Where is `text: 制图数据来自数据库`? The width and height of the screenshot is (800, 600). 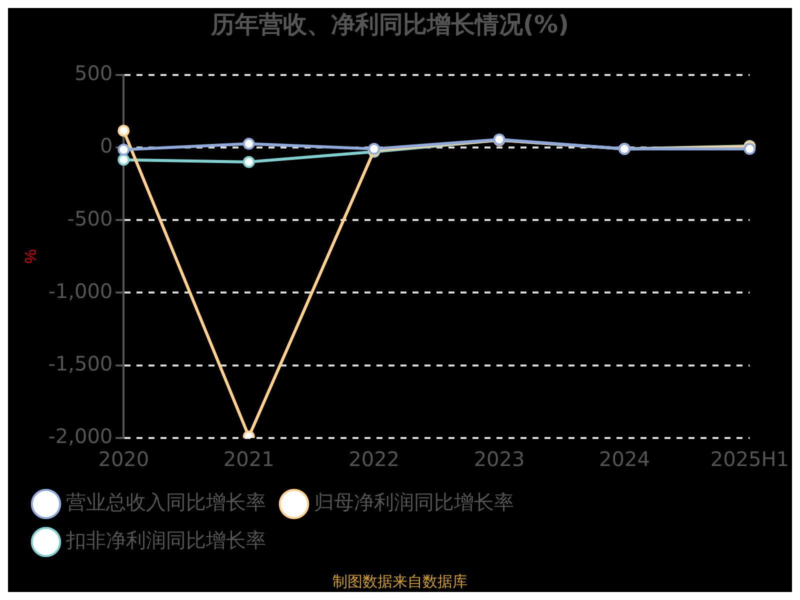
text: 制图数据来自数据库 is located at coordinates (400, 581).